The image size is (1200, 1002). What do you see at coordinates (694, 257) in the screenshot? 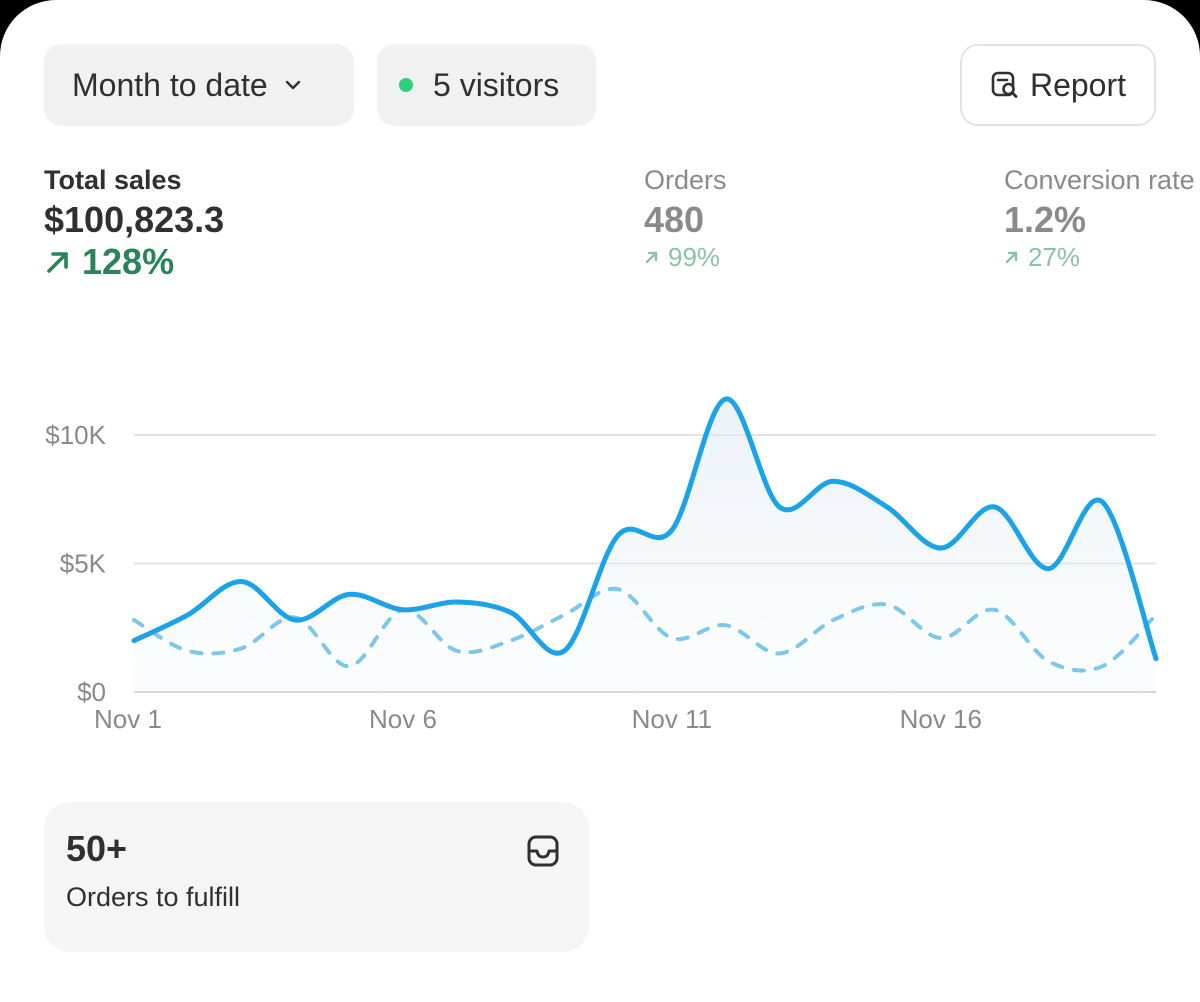
I see `metric-delta-value: 99%` at bounding box center [694, 257].